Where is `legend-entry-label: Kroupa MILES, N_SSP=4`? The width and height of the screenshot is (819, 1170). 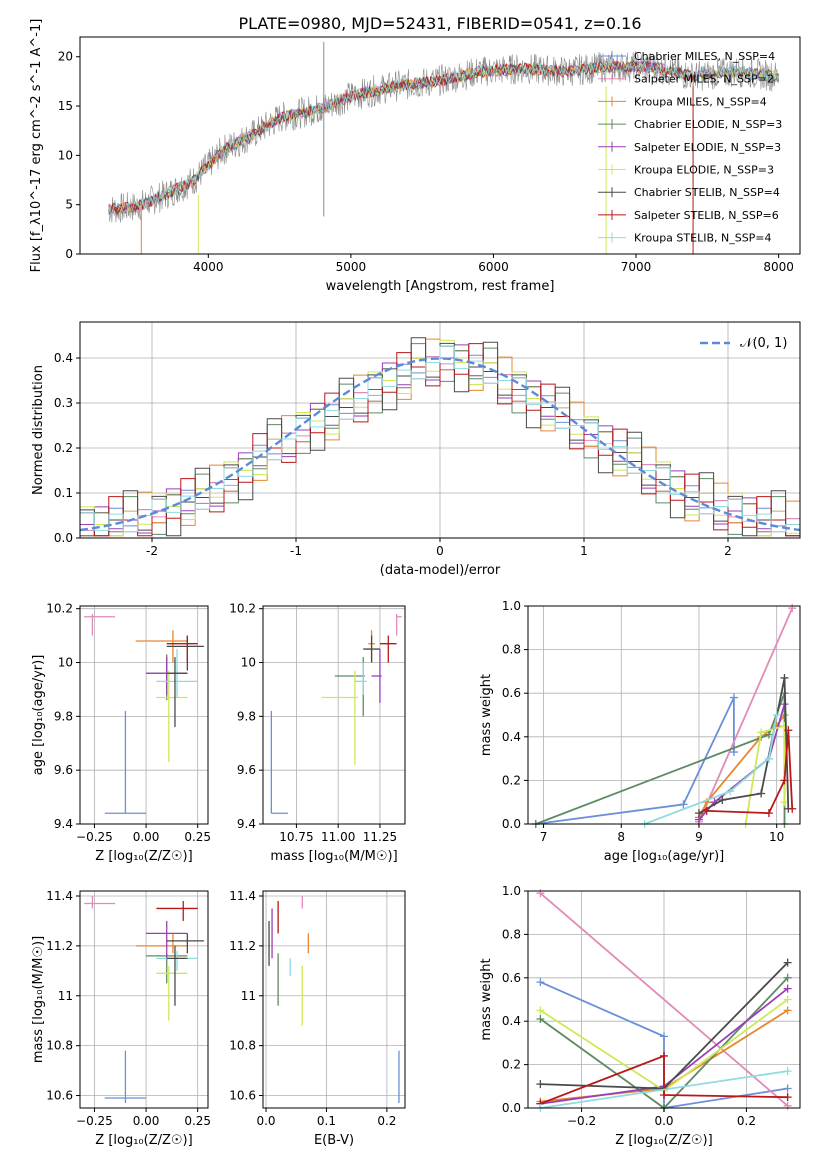
legend-entry-label: Kroupa MILES, N_SSP=4 is located at coordinates (700, 101).